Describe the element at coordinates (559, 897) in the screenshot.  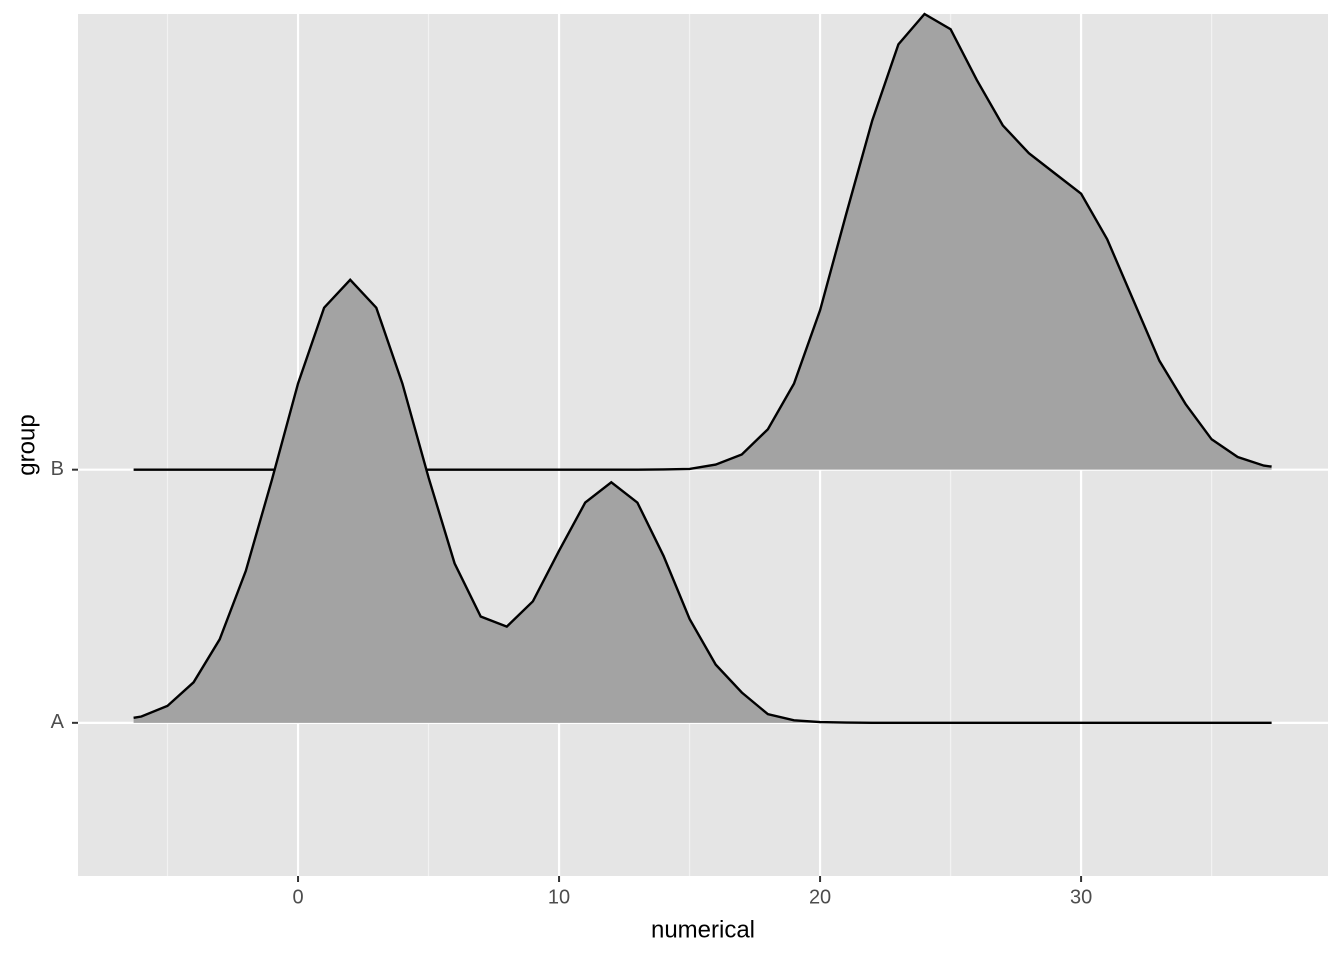
I see `x-tick-label: 10` at that location.